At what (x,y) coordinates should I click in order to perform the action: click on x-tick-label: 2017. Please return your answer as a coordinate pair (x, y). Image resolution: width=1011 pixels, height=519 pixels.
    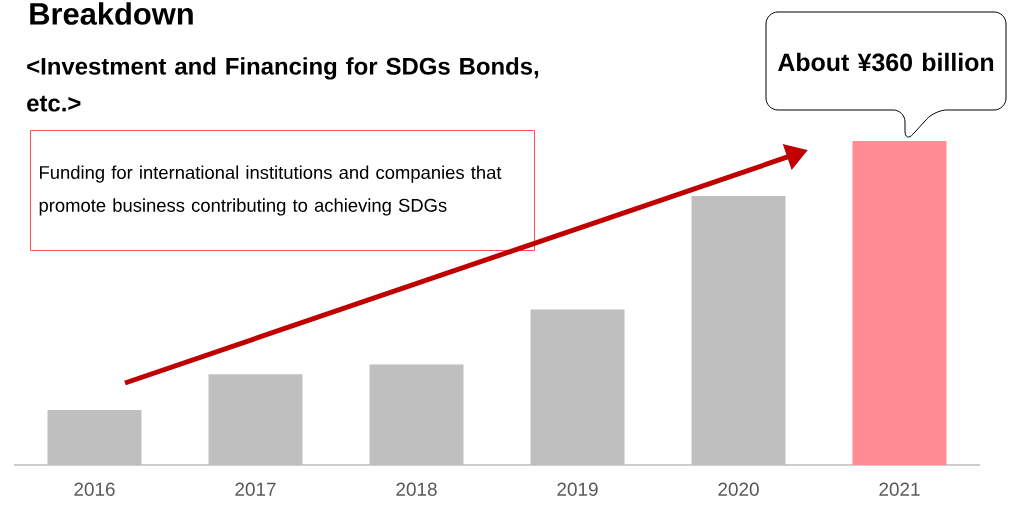
    Looking at the image, I should click on (255, 489).